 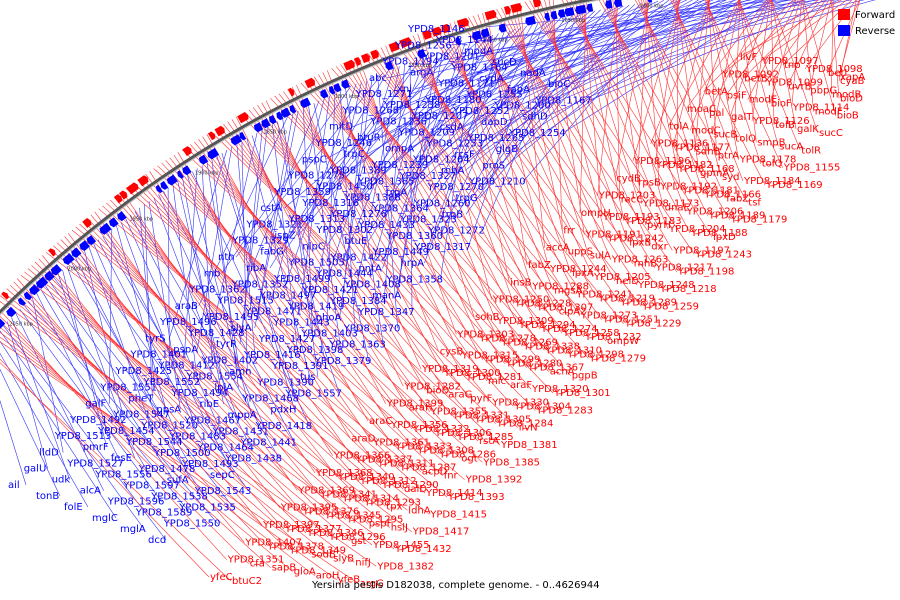 I want to click on reverse-feature-label: YPD8_1467, so click(x=212, y=420).